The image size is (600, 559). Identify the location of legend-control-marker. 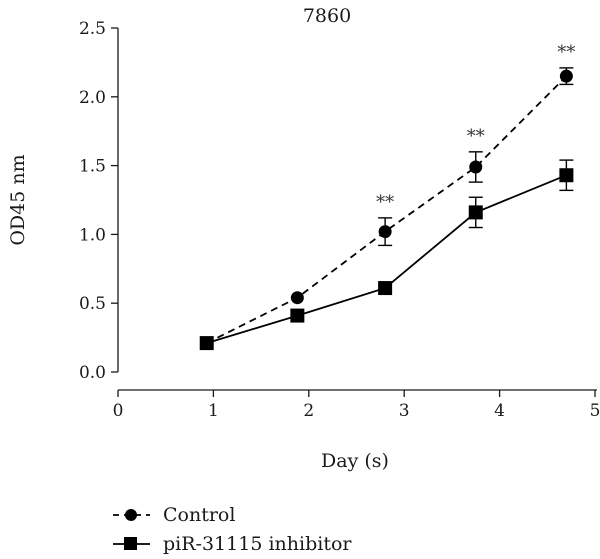
(131, 515).